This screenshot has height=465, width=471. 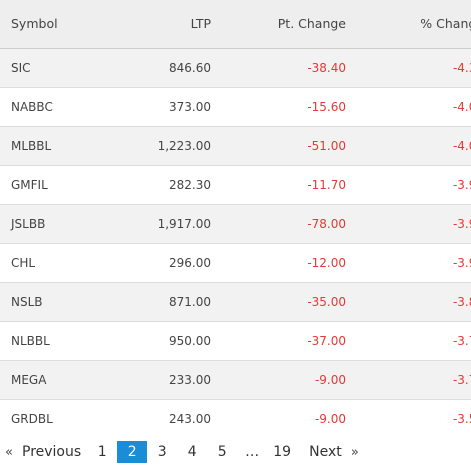 What do you see at coordinates (461, 418) in the screenshot?
I see `pct-change-cell: -3.57` at bounding box center [461, 418].